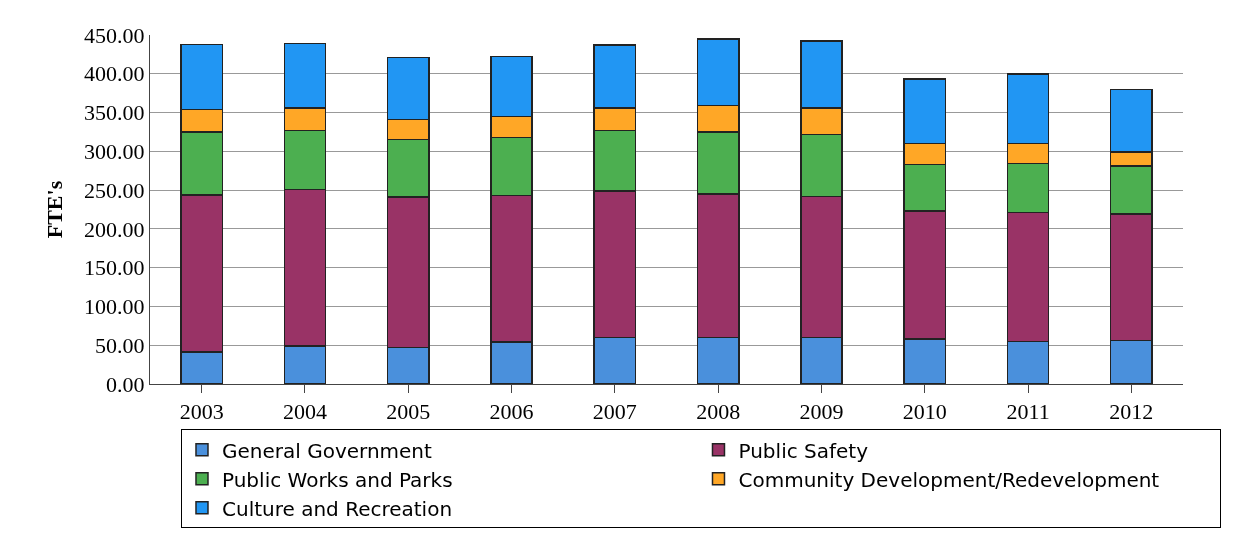 The height and width of the screenshot is (559, 1233). Describe the element at coordinates (304, 412) in the screenshot. I see `x-tick-label: 2004` at that location.